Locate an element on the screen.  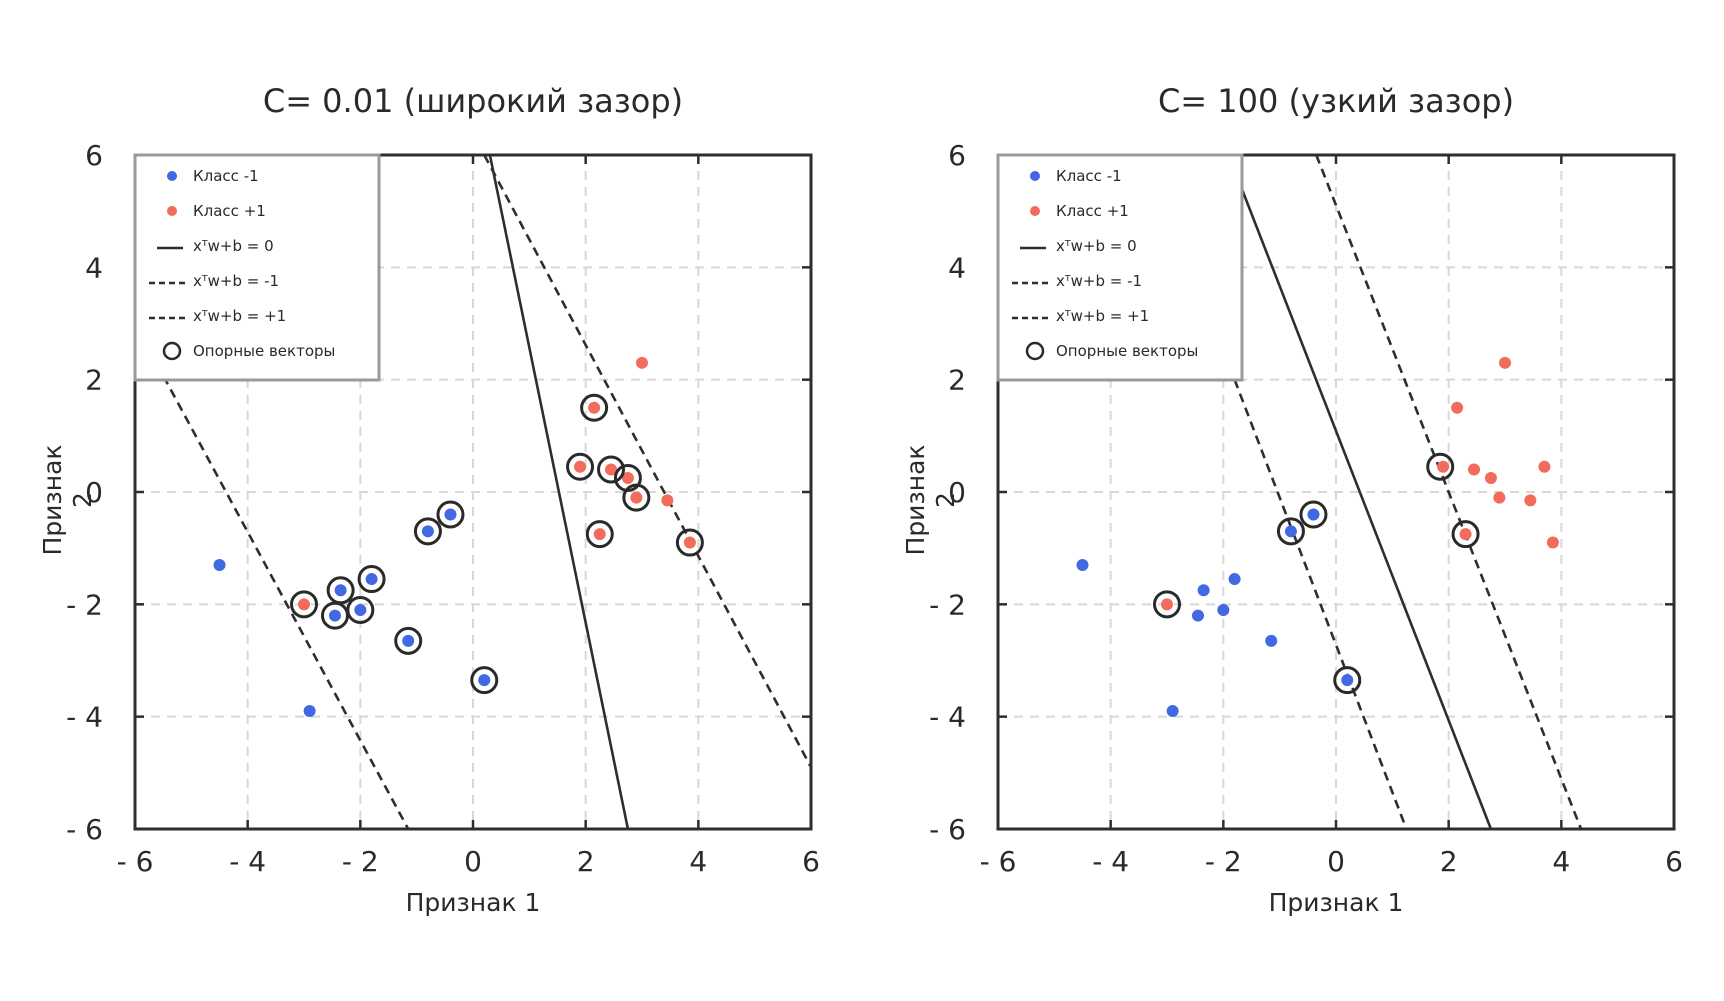
y-axis-label-line2: 2 is located at coordinates (945, 500).